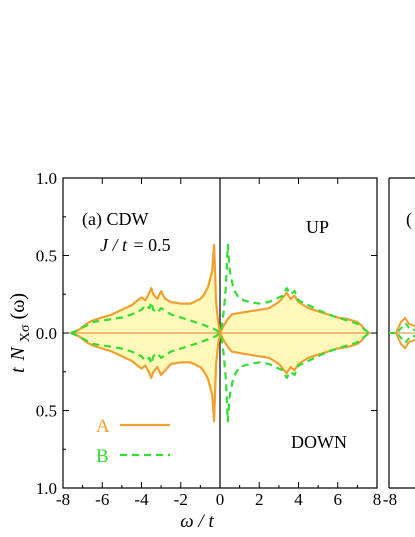 Image resolution: width=415 pixels, height=537 pixels. What do you see at coordinates (390, 499) in the screenshot?
I see `neighbor-panel-tick-label: -8` at bounding box center [390, 499].